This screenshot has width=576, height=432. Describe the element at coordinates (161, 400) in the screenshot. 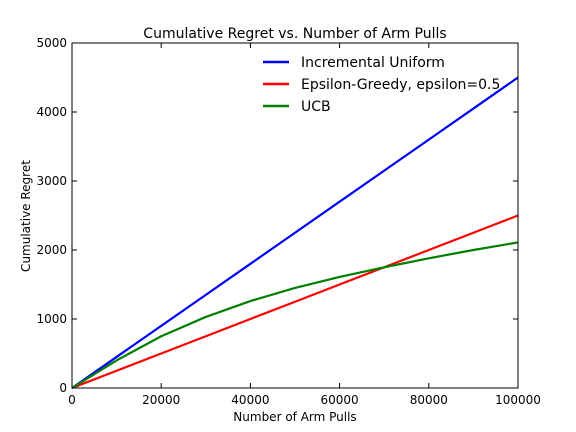

I see `x-tick-label: 20000` at that location.